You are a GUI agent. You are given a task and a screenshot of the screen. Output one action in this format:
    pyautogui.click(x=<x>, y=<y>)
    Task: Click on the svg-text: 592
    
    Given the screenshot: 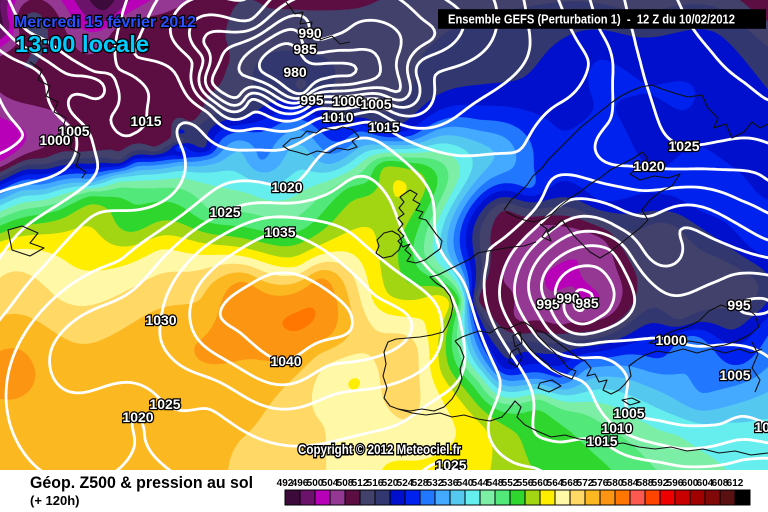 What is the action you would take?
    pyautogui.click(x=660, y=483)
    